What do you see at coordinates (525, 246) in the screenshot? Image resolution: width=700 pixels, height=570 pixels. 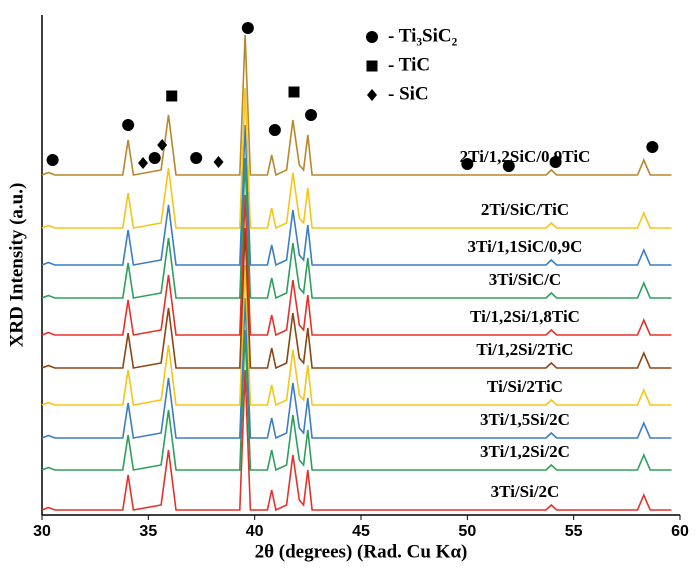 I see `series-label: 3Ti/1,1SiC/0,9C` at bounding box center [525, 246].